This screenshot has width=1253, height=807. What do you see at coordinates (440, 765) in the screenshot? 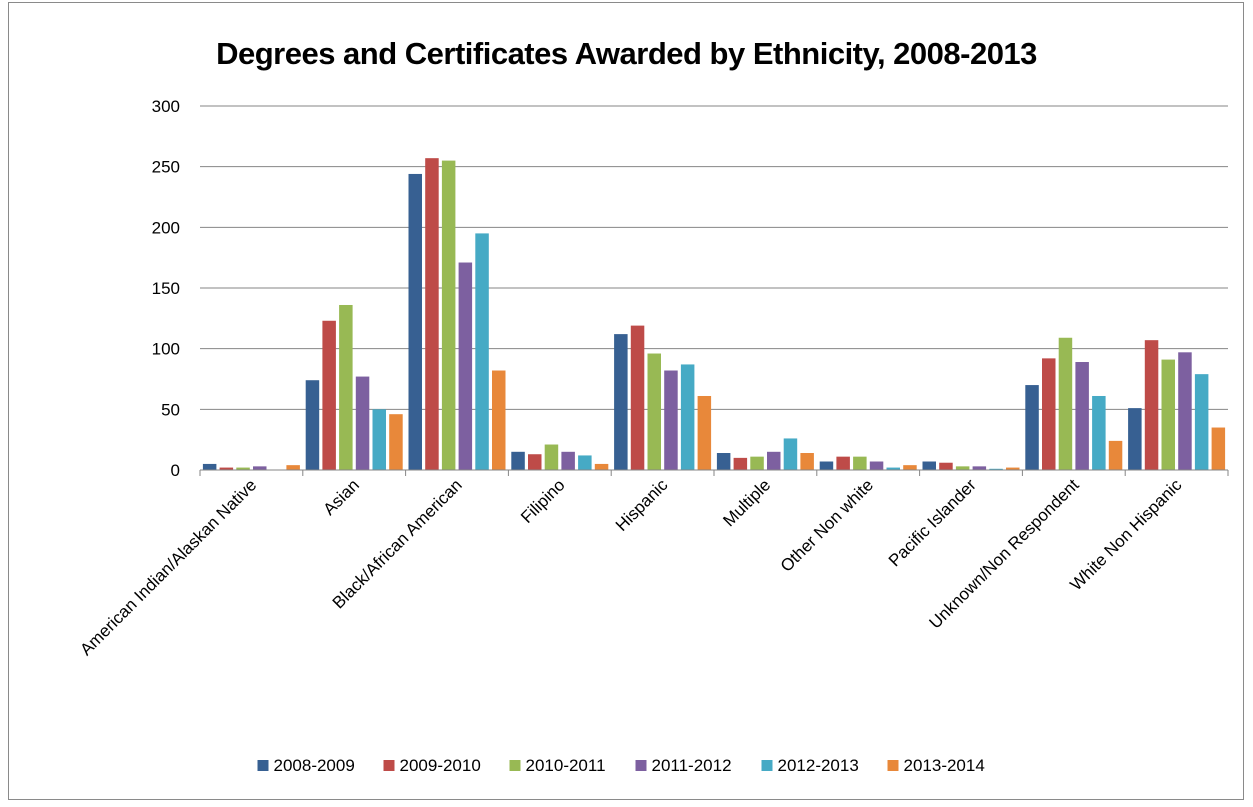
I see `legend-label: 2009-2010` at bounding box center [440, 765].